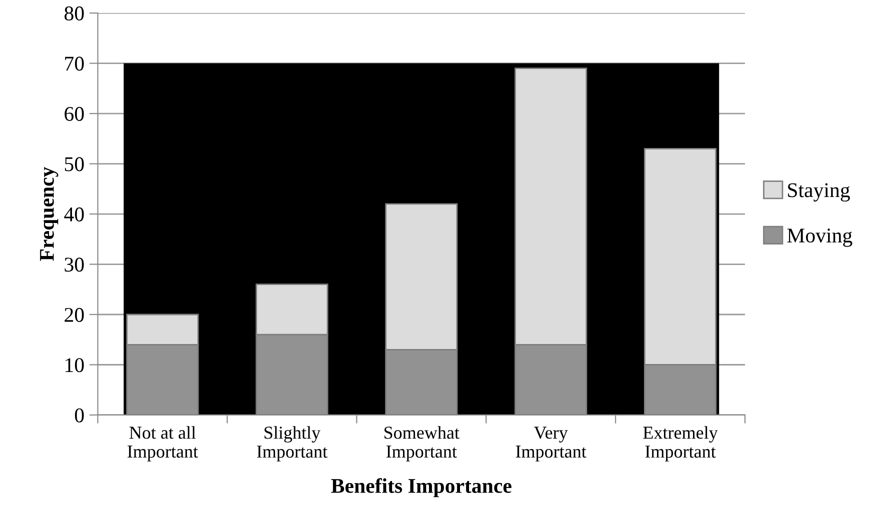  I want to click on y-axis-title: Frequency, so click(49, 213).